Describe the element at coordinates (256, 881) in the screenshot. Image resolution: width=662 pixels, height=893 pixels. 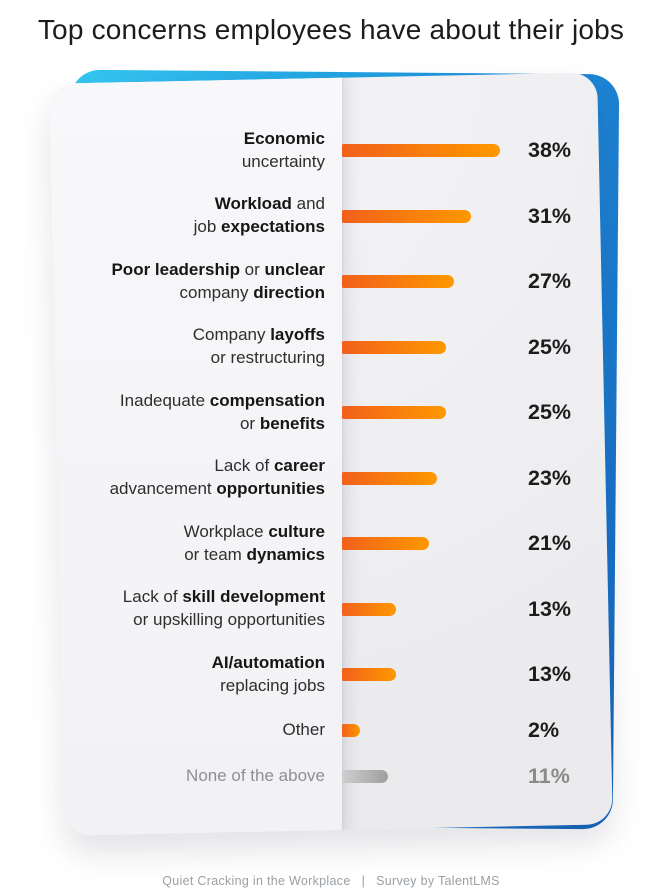
I see `footer-source-left: Quiet Cracking in the Workplace` at that location.